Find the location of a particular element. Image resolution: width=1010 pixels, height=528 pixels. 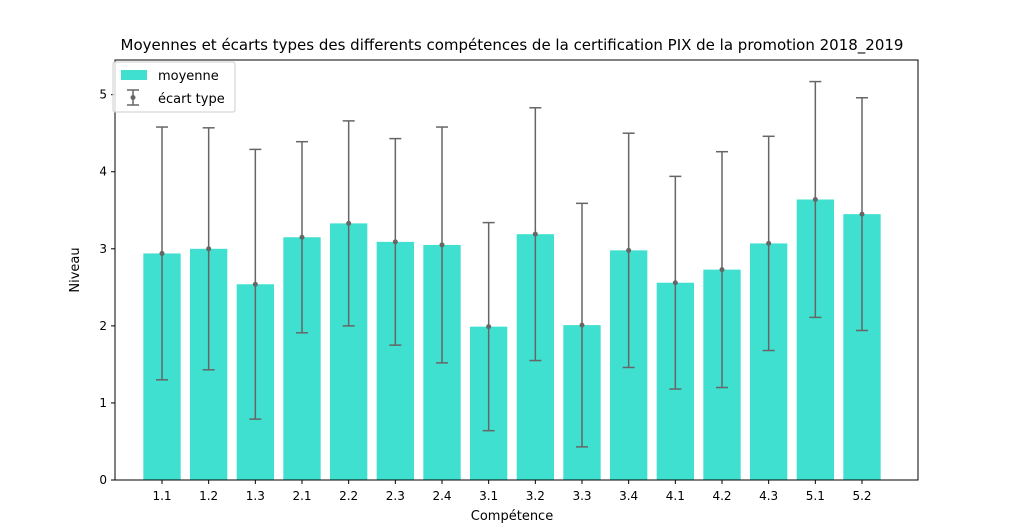

x-tick-label-4.2: 4.2 is located at coordinates (721, 496).